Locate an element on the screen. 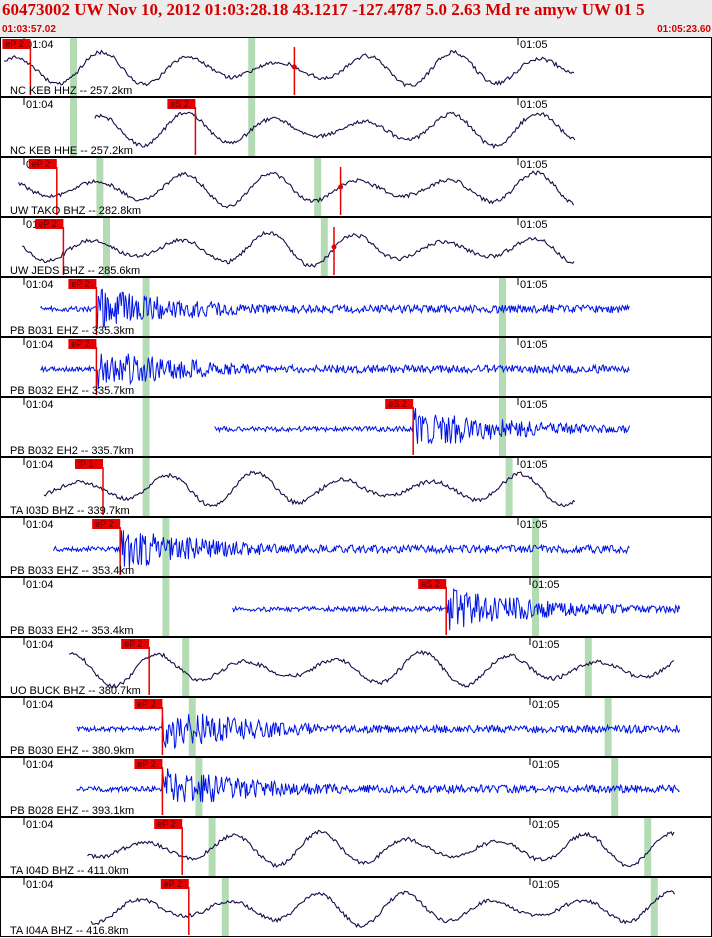 The height and width of the screenshot is (938, 712). station-label: PB B030 EHZ -- 380.9km is located at coordinates (72, 751).